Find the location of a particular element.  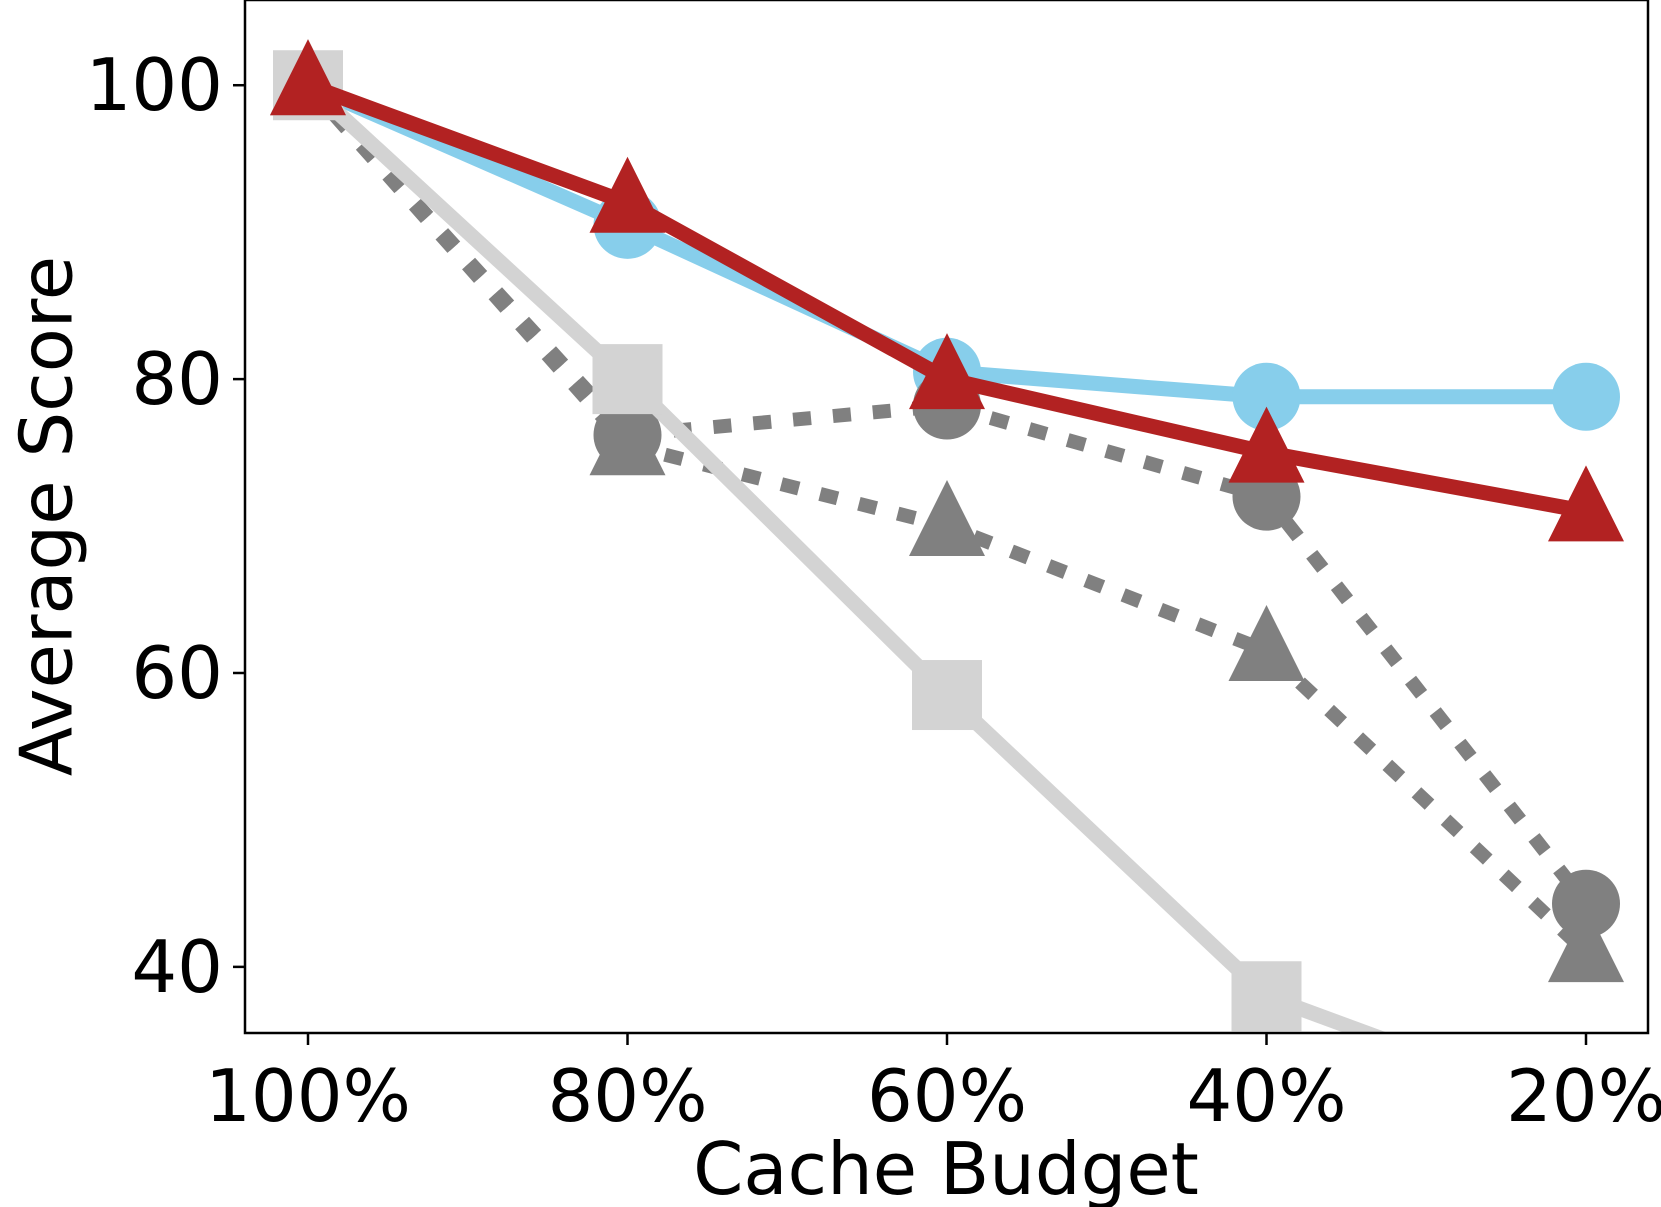

x-axis-label: Cache Budget is located at coordinates (946, 1167).